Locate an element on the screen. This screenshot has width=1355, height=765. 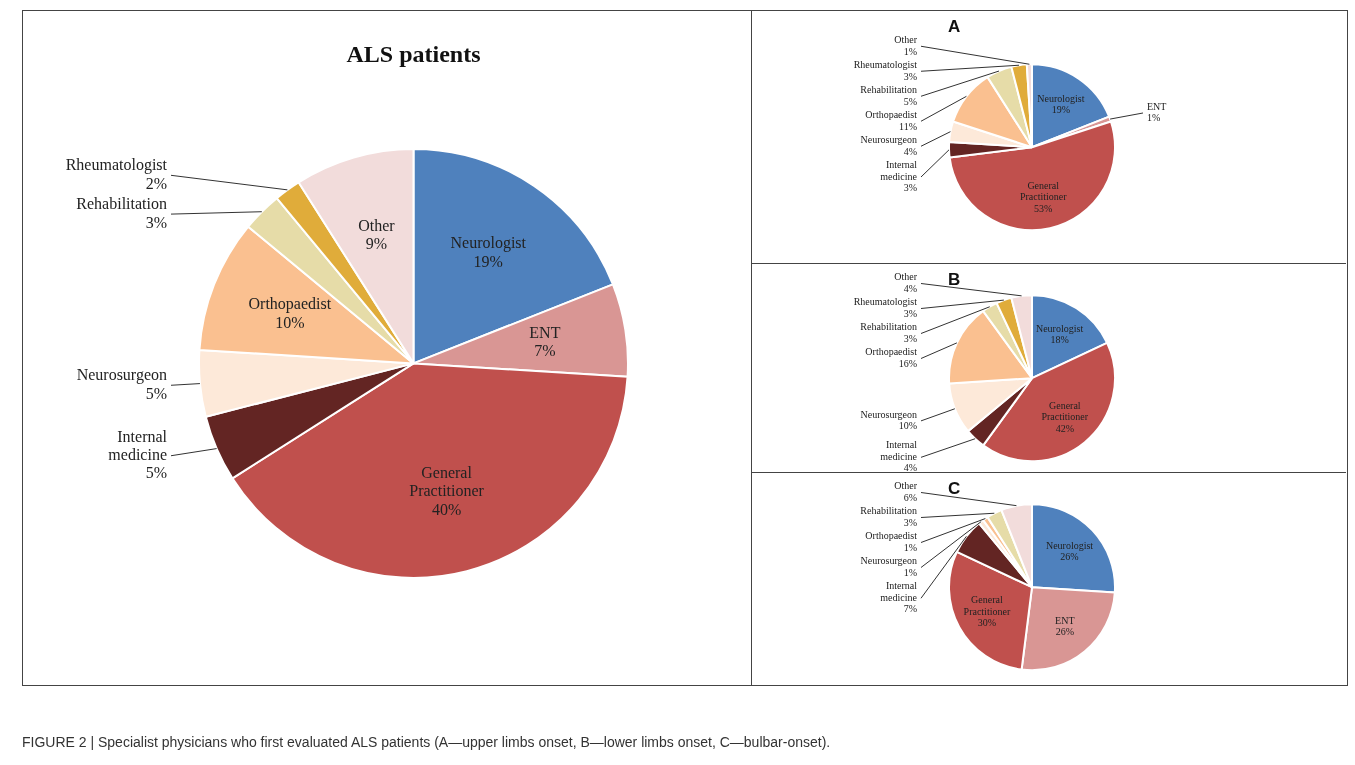
chart-title: ALS patients is located at coordinates (413, 53).